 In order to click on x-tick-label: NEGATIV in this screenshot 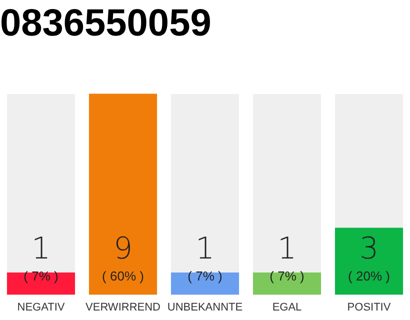, I will do `click(41, 307)`.